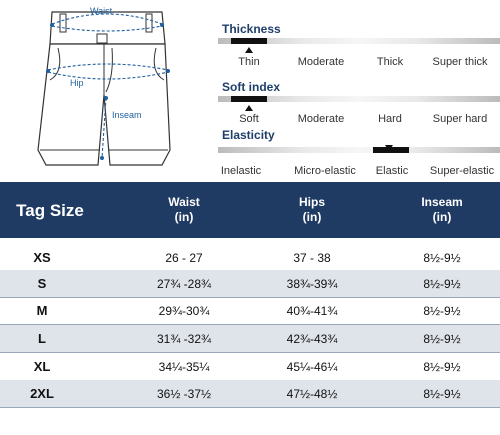  I want to click on soft-index-option: Moderate, so click(321, 119).